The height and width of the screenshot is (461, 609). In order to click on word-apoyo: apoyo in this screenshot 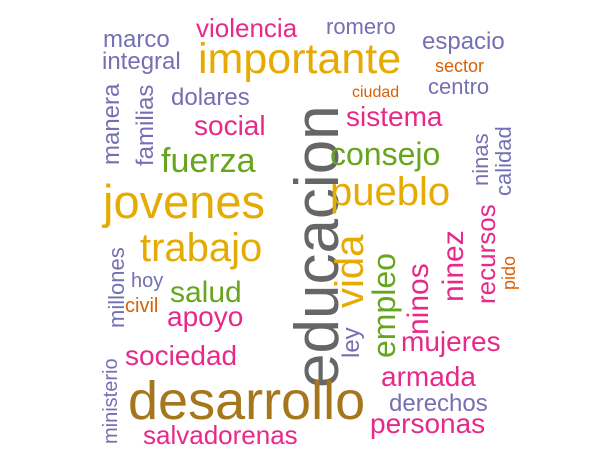, I will do `click(205, 316)`.